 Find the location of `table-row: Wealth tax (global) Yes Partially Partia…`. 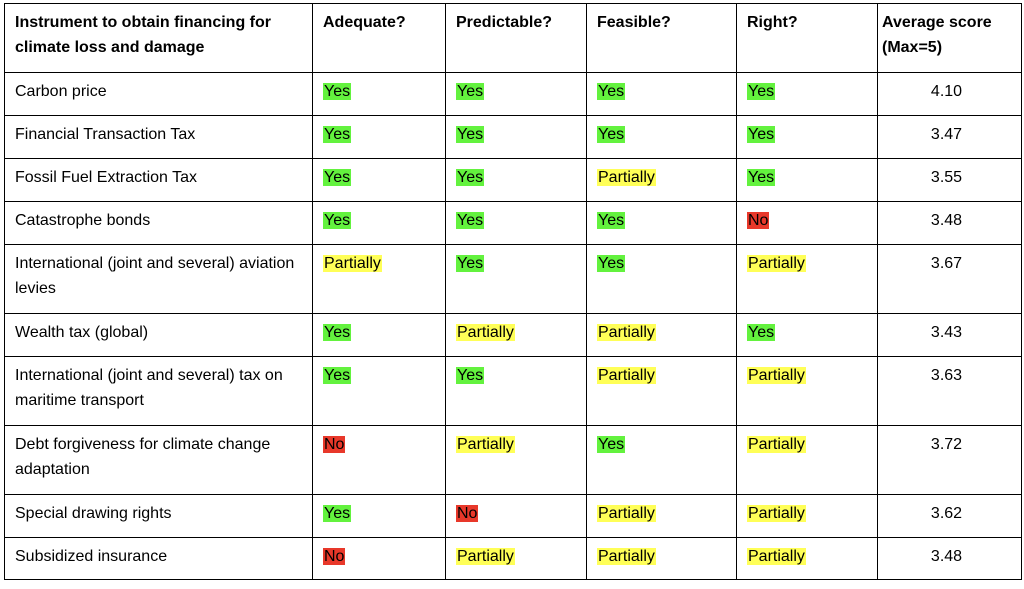

table-row: Wealth tax (global) Yes Partially Partia… is located at coordinates (513, 335).